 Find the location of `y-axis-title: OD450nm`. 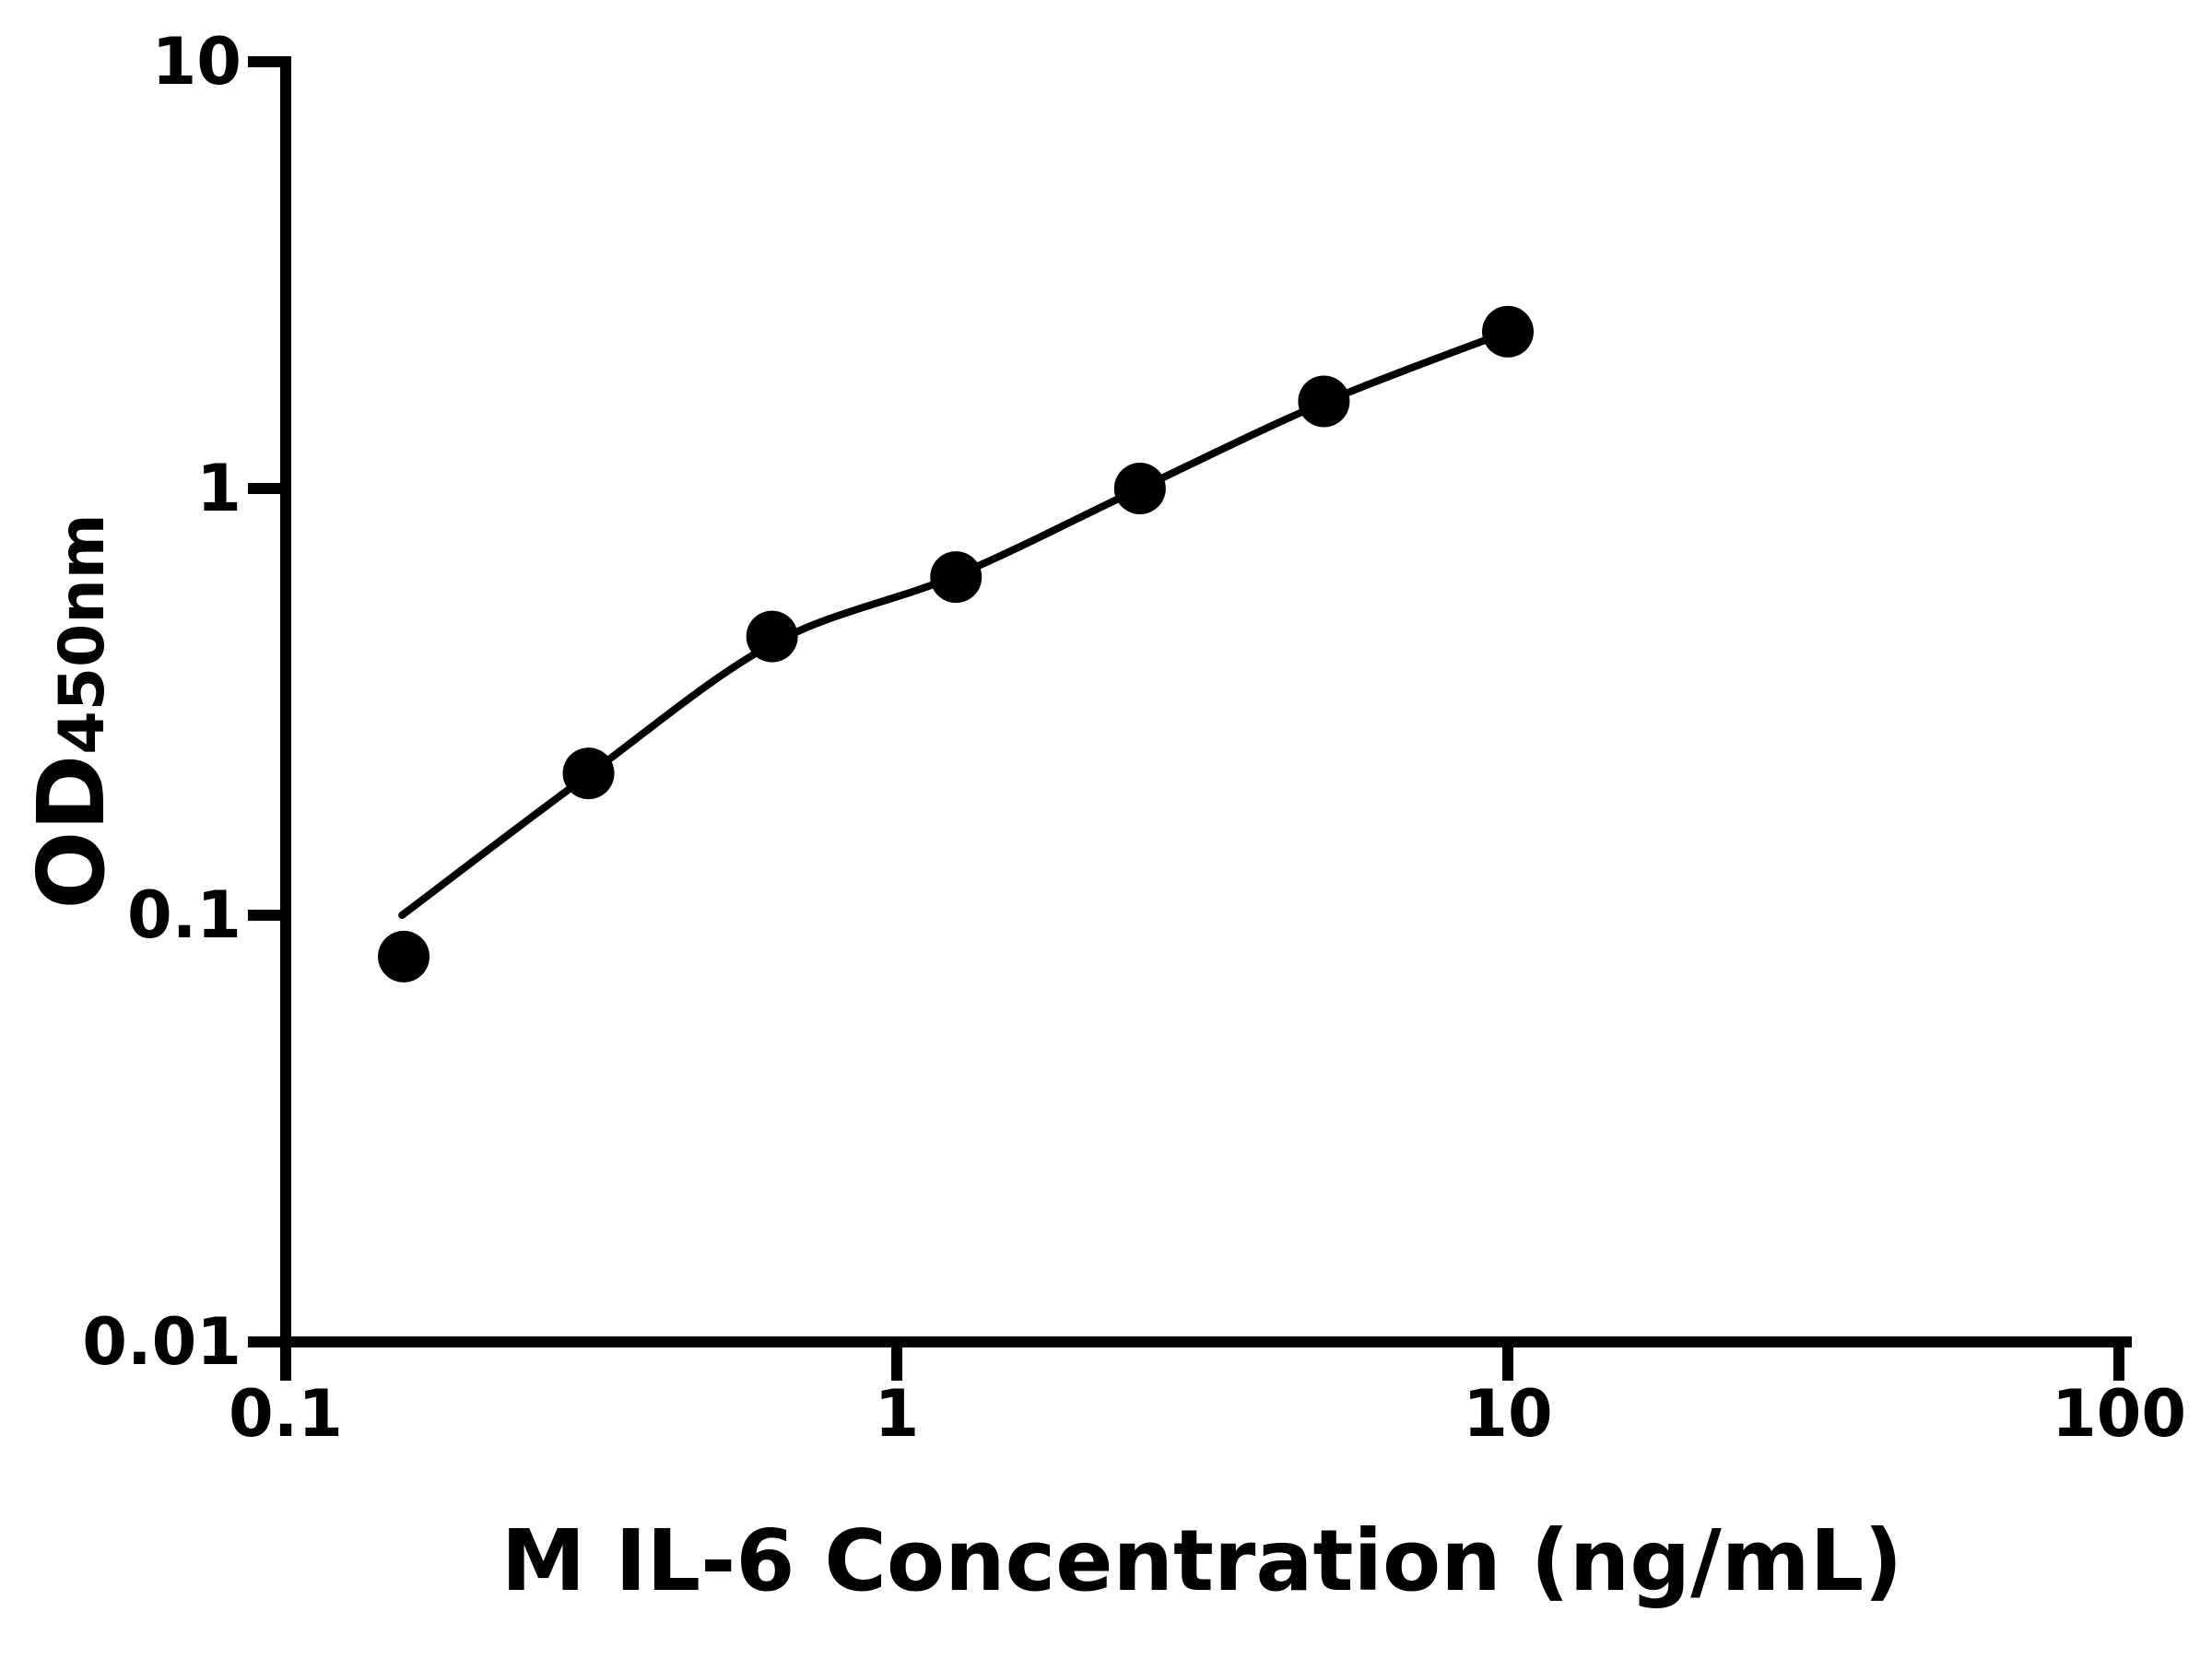

y-axis-title: OD450nm is located at coordinates (71, 711).